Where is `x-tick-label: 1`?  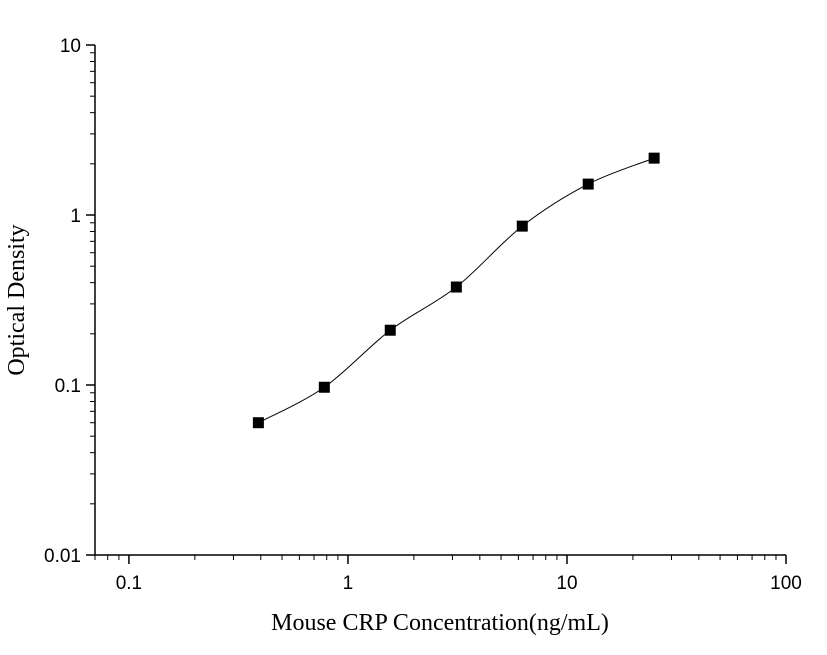 x-tick-label: 1 is located at coordinates (348, 583).